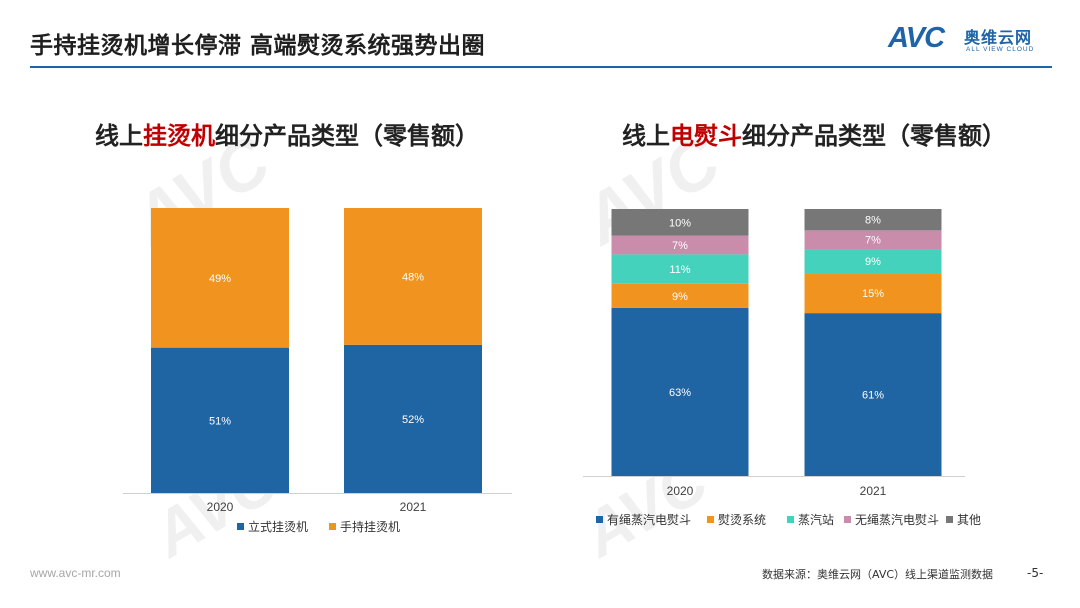 This screenshot has width=1080, height=608. I want to click on legend-label: 有绳蒸汽电熨斗, so click(649, 519).